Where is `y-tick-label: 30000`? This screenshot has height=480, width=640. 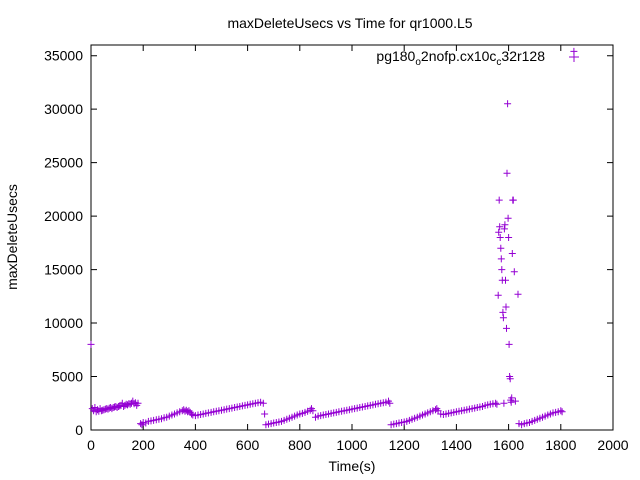 y-tick-label: 30000 is located at coordinates (63, 109).